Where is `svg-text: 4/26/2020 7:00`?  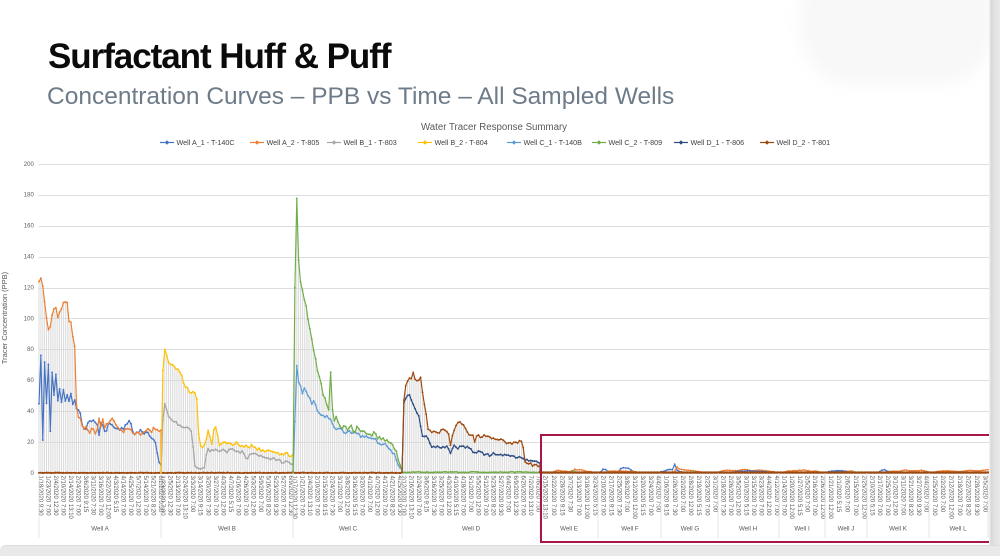 svg-text: 4/26/2020 7:00 is located at coordinates (245, 496).